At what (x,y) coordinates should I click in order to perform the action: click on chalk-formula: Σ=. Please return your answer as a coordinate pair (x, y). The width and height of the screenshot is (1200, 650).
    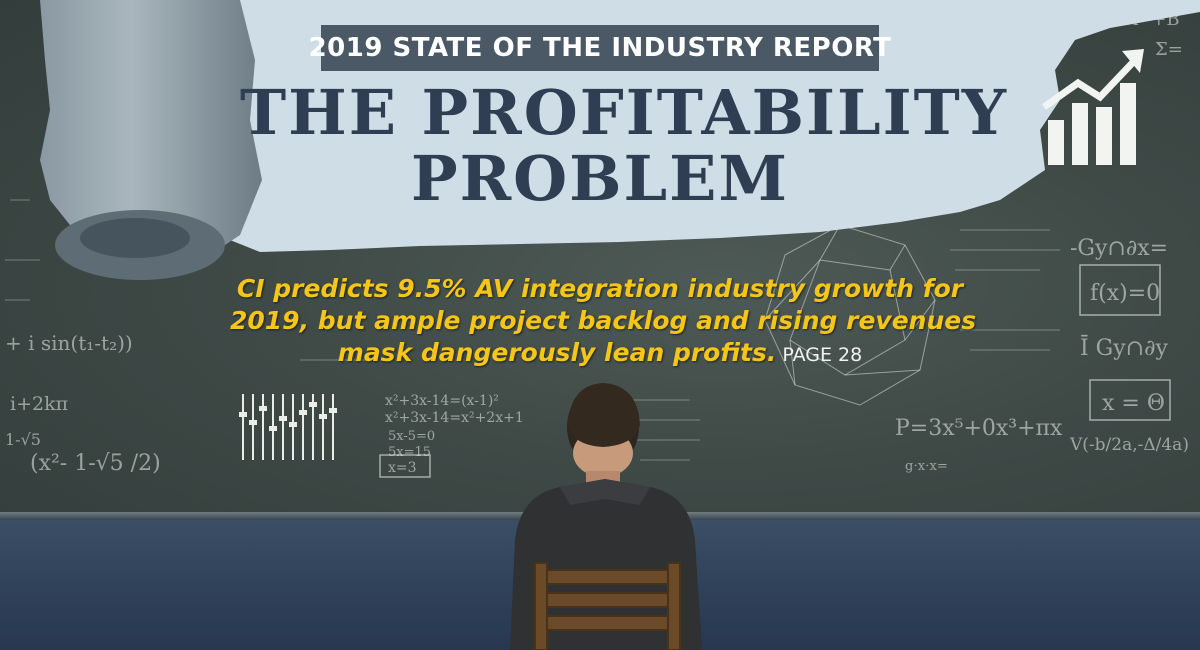
    Looking at the image, I should click on (1169, 49).